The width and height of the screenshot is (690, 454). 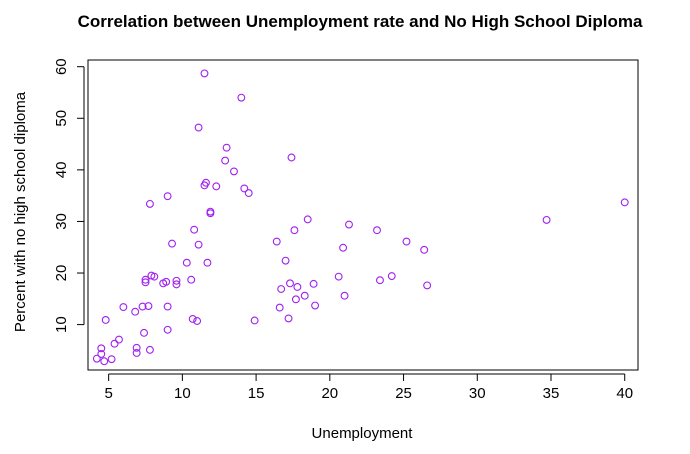 I want to click on y-tick-label: 20, so click(x=61, y=273).